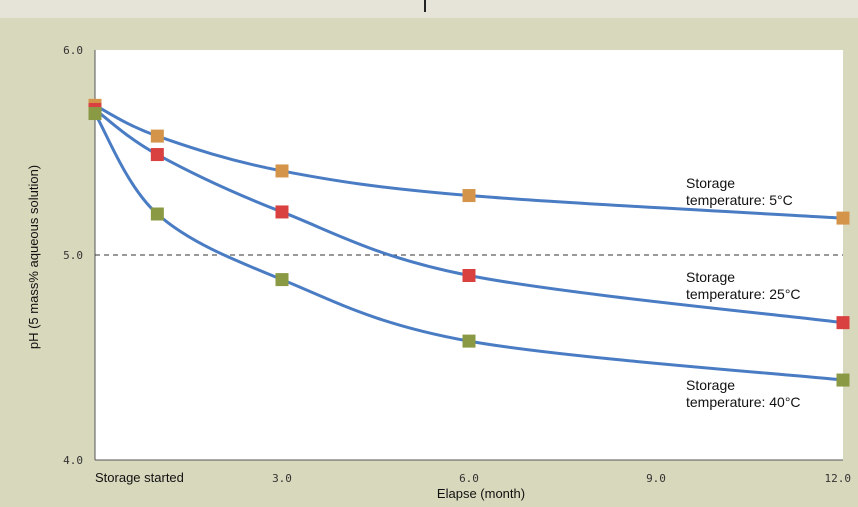  I want to click on series-label-5c: temperature: 5°C, so click(739, 200).